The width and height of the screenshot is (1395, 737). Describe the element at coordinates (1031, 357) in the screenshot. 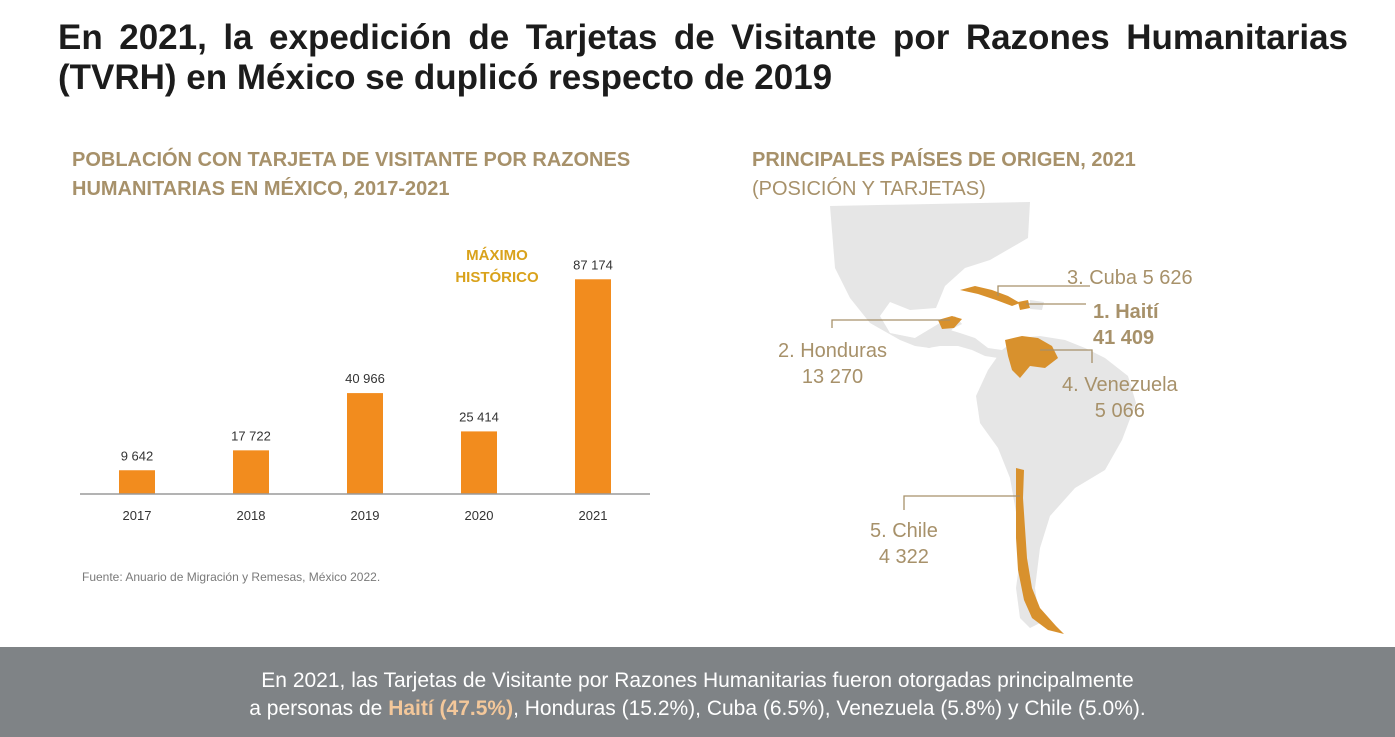

I see `venezuela-shape` at that location.